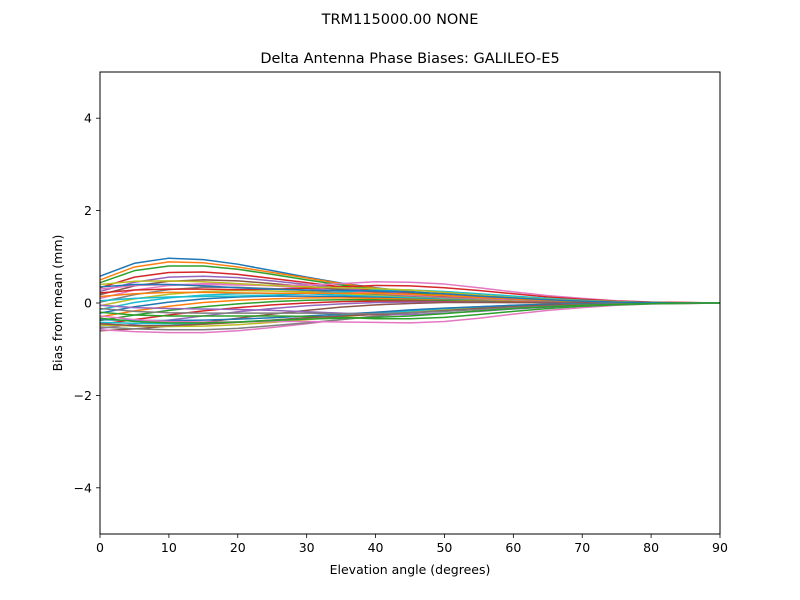  I want to click on chart-title: Delta Antenna Phase Biases: GALILEO-E5, so click(409, 59).